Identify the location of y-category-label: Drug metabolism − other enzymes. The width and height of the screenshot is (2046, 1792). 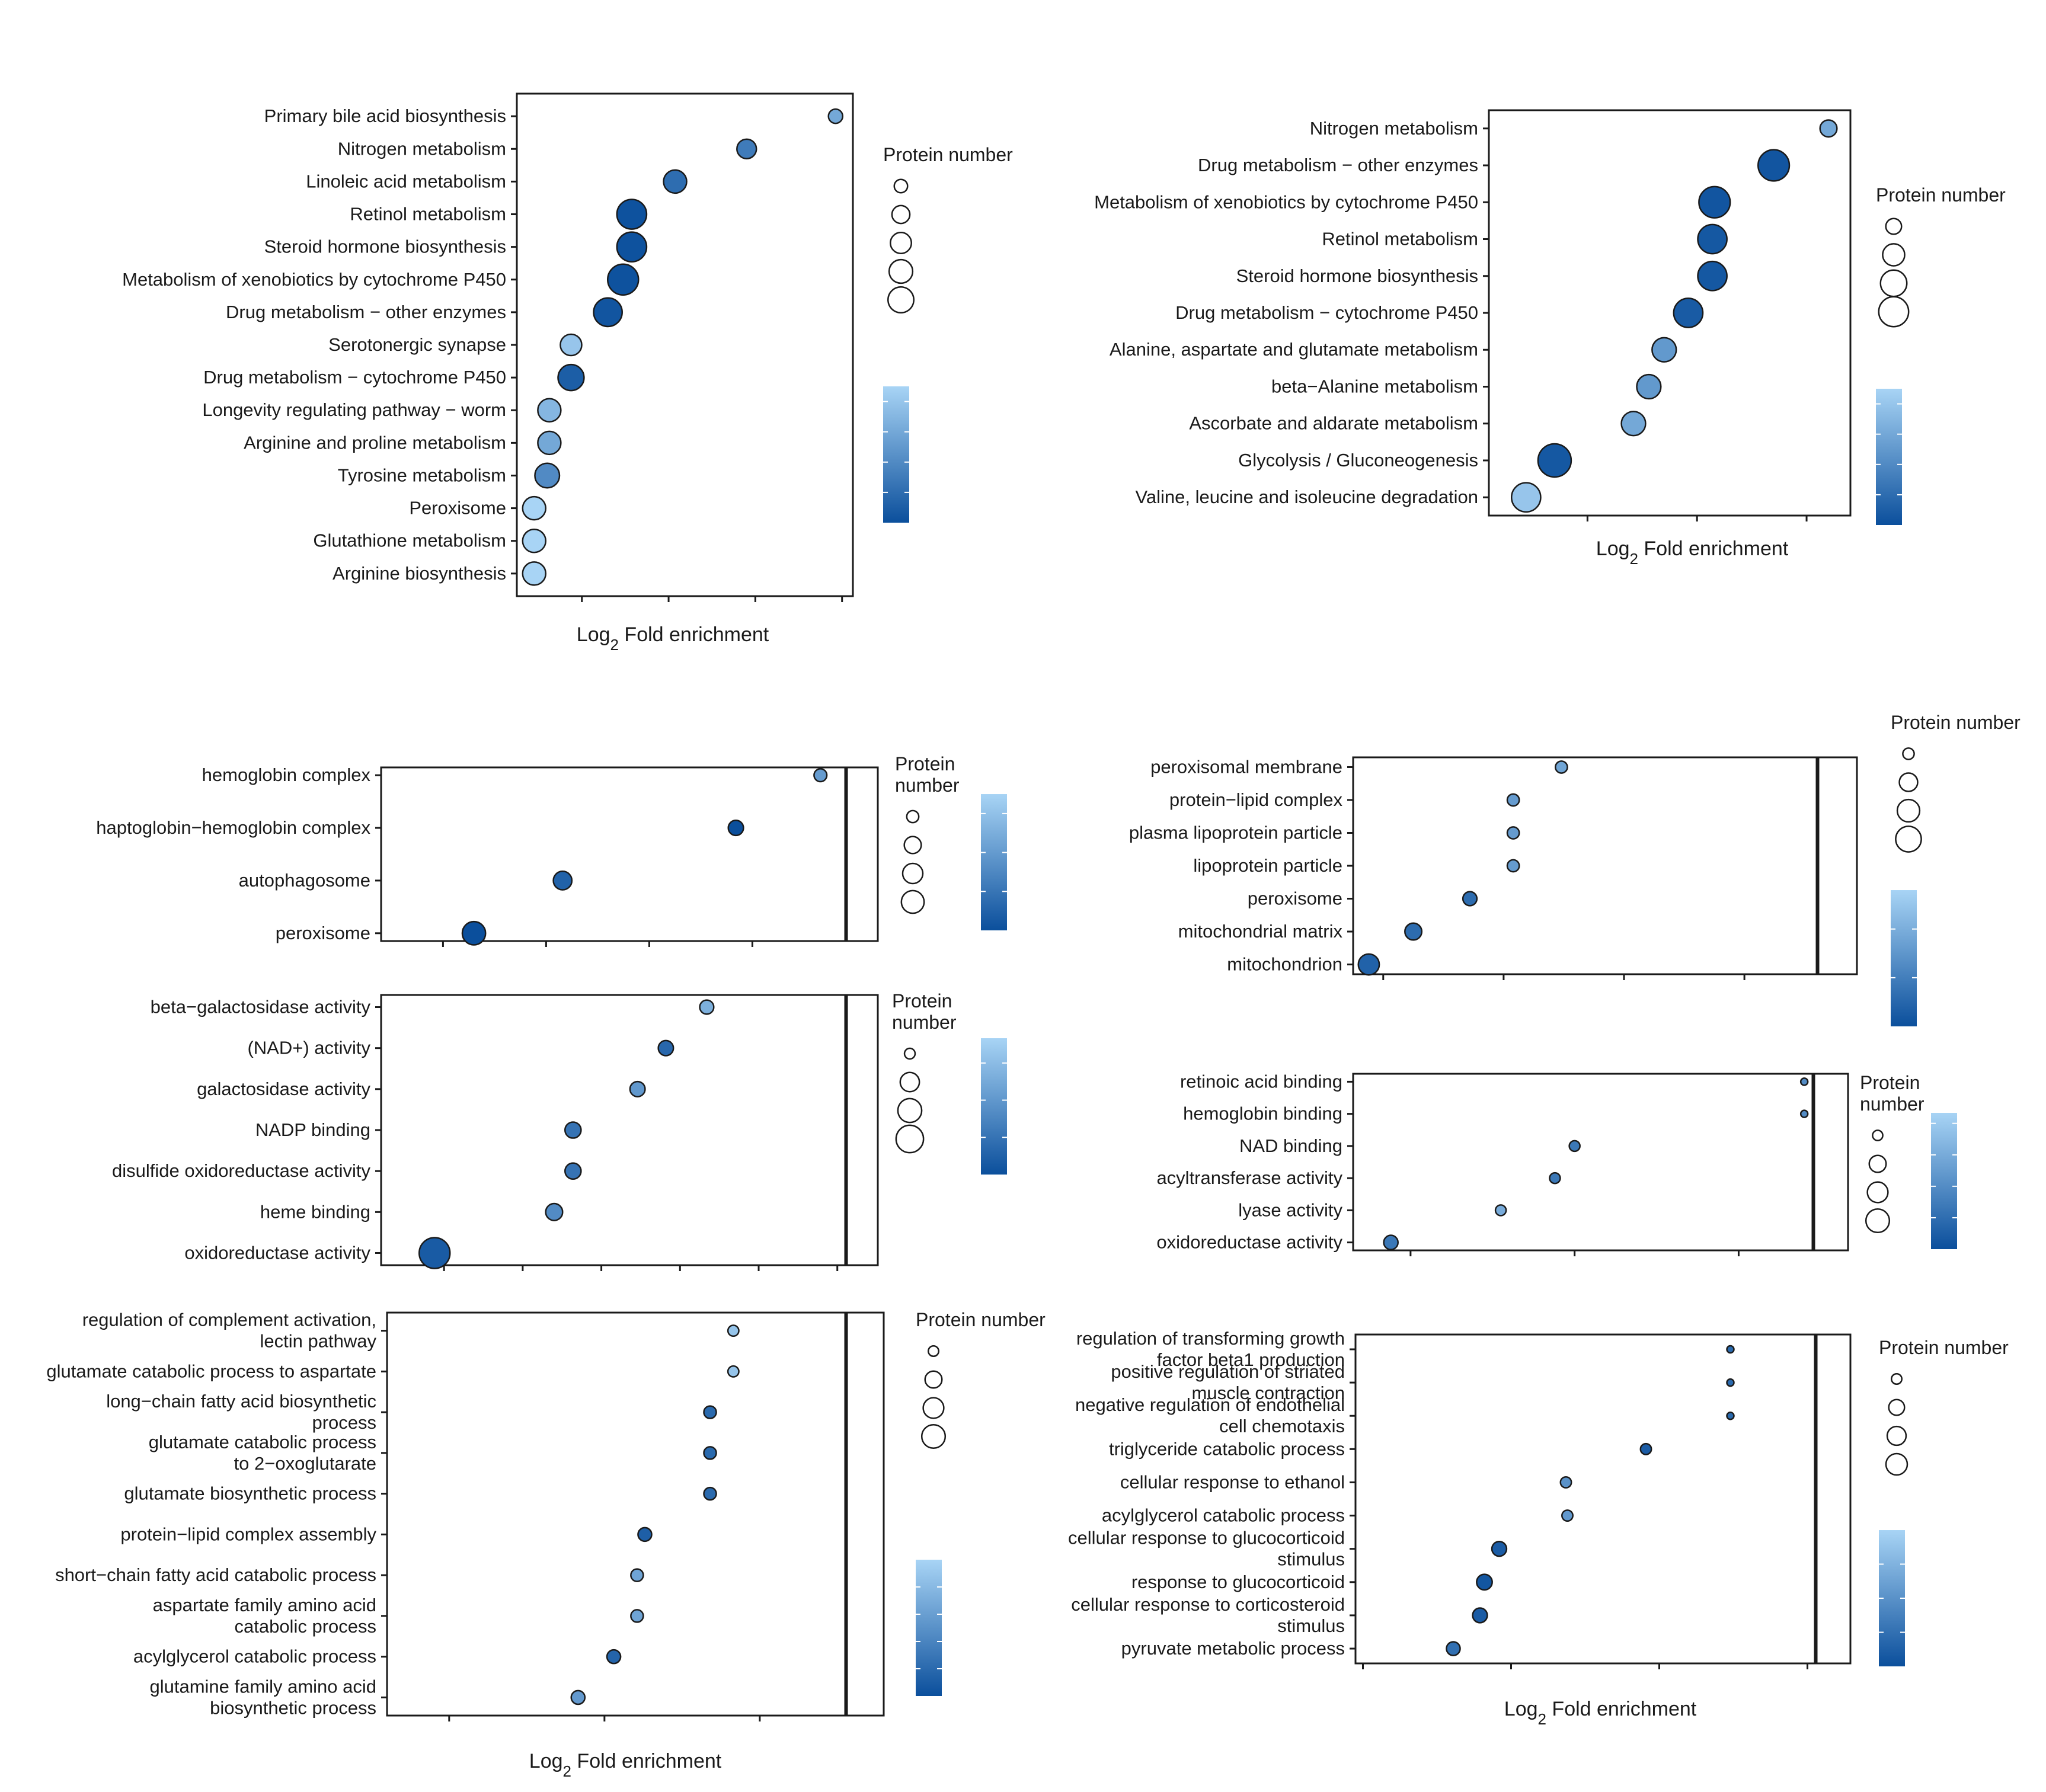
(366, 312).